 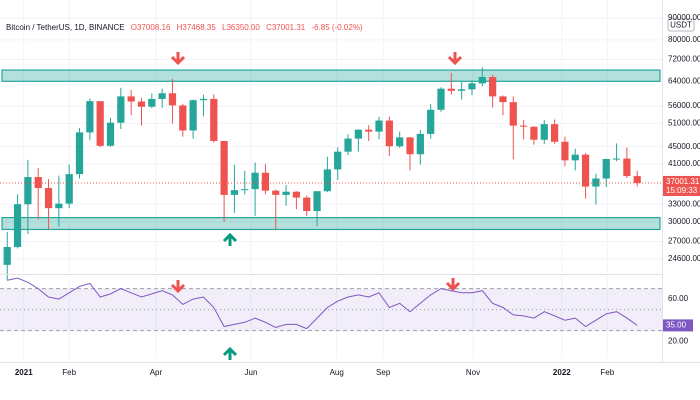 What do you see at coordinates (684, 105) in the screenshot?
I see `y-tick-label: 56000.00` at bounding box center [684, 105].